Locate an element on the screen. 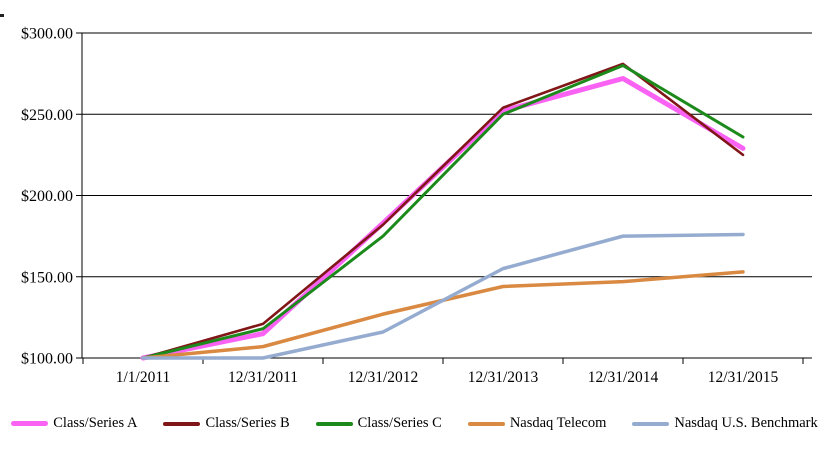  legend-item-class-series-a: Class/Series A is located at coordinates (74, 423).